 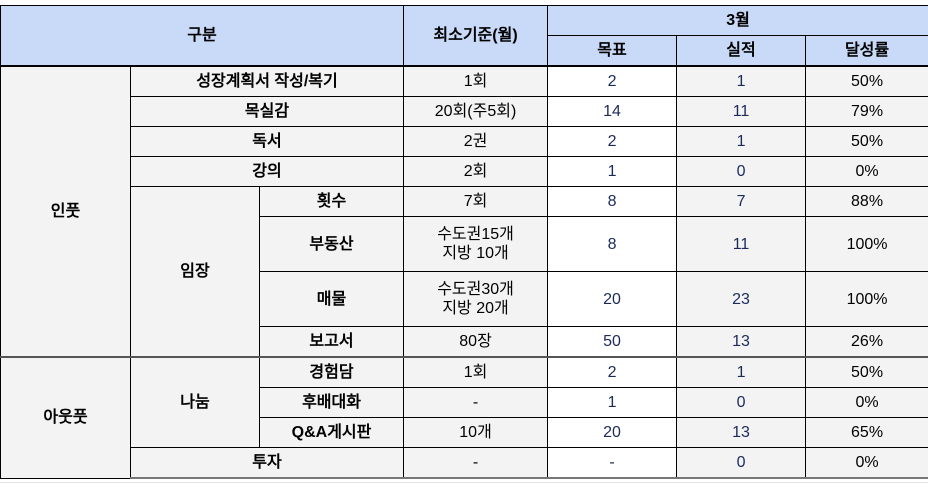 I want to click on minimum-value: 수도권15개 지방 10개, so click(x=476, y=244).